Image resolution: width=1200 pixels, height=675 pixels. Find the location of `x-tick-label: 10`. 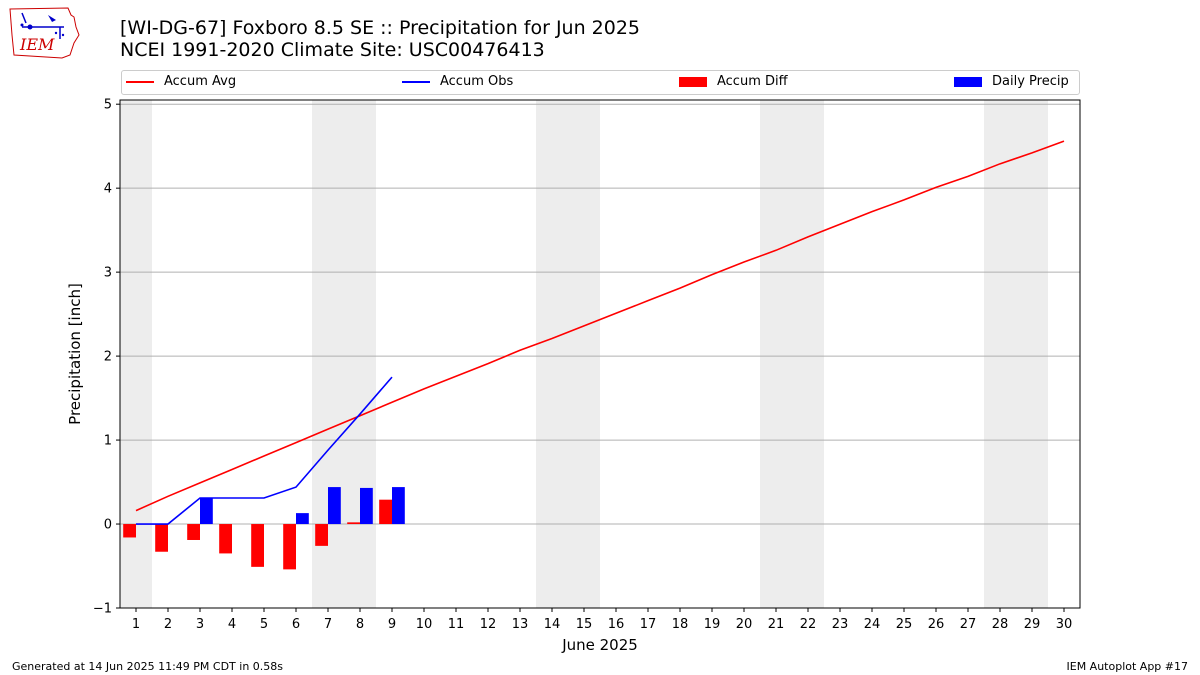

x-tick-label: 10 is located at coordinates (424, 624).